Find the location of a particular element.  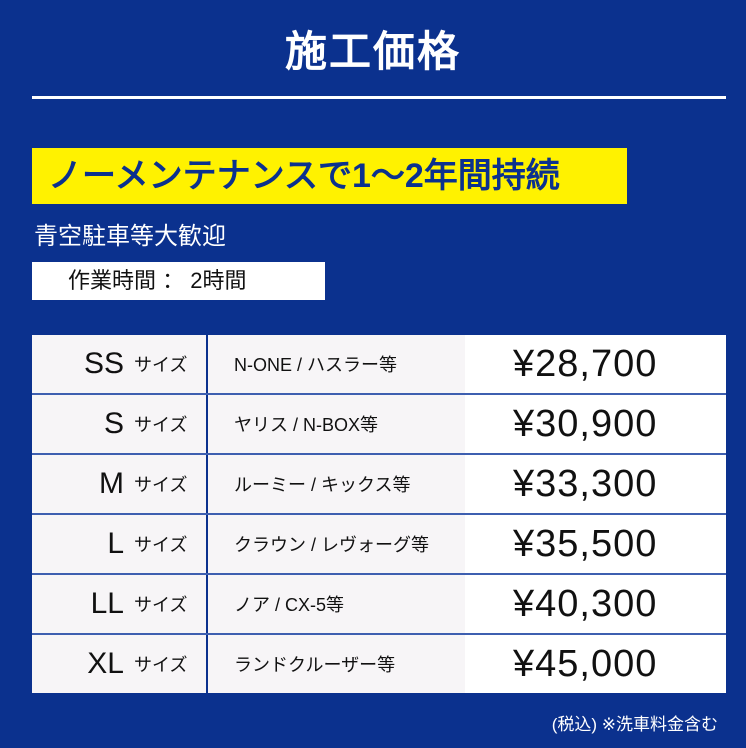

size-code: SS is located at coordinates (103, 363).